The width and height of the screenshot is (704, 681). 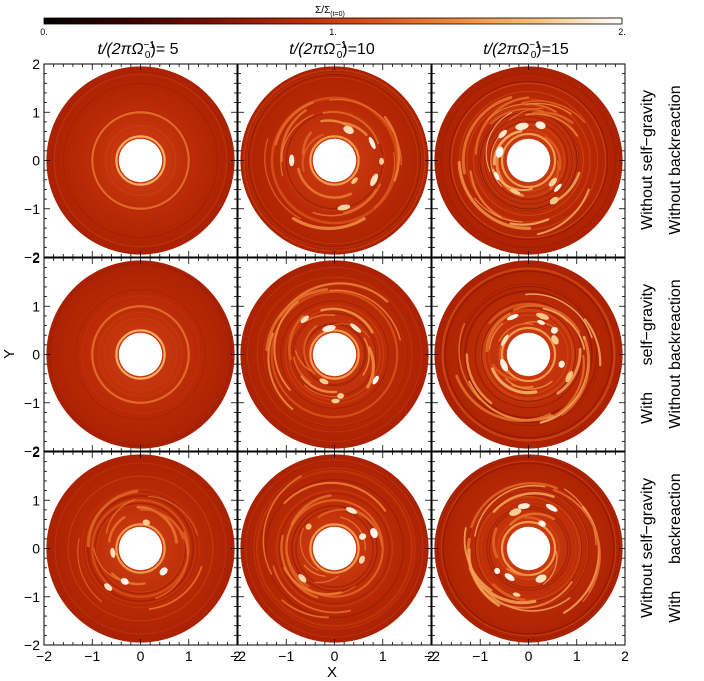 I want to click on panel-r2-c2: −2 −1 0 1 2, so click(x=526, y=557).